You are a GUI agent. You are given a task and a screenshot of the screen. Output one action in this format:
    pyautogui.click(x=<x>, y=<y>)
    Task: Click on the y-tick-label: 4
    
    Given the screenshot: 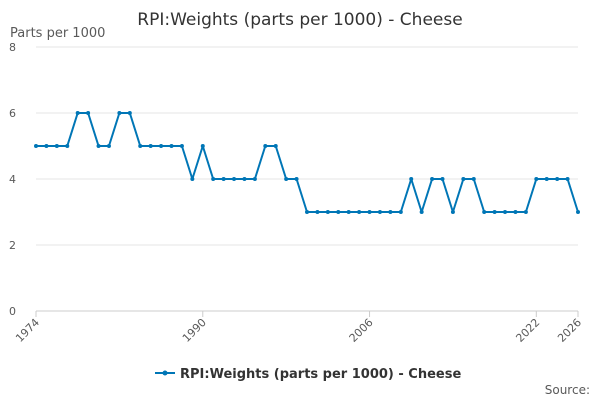 What is the action you would take?
    pyautogui.click(x=12, y=179)
    